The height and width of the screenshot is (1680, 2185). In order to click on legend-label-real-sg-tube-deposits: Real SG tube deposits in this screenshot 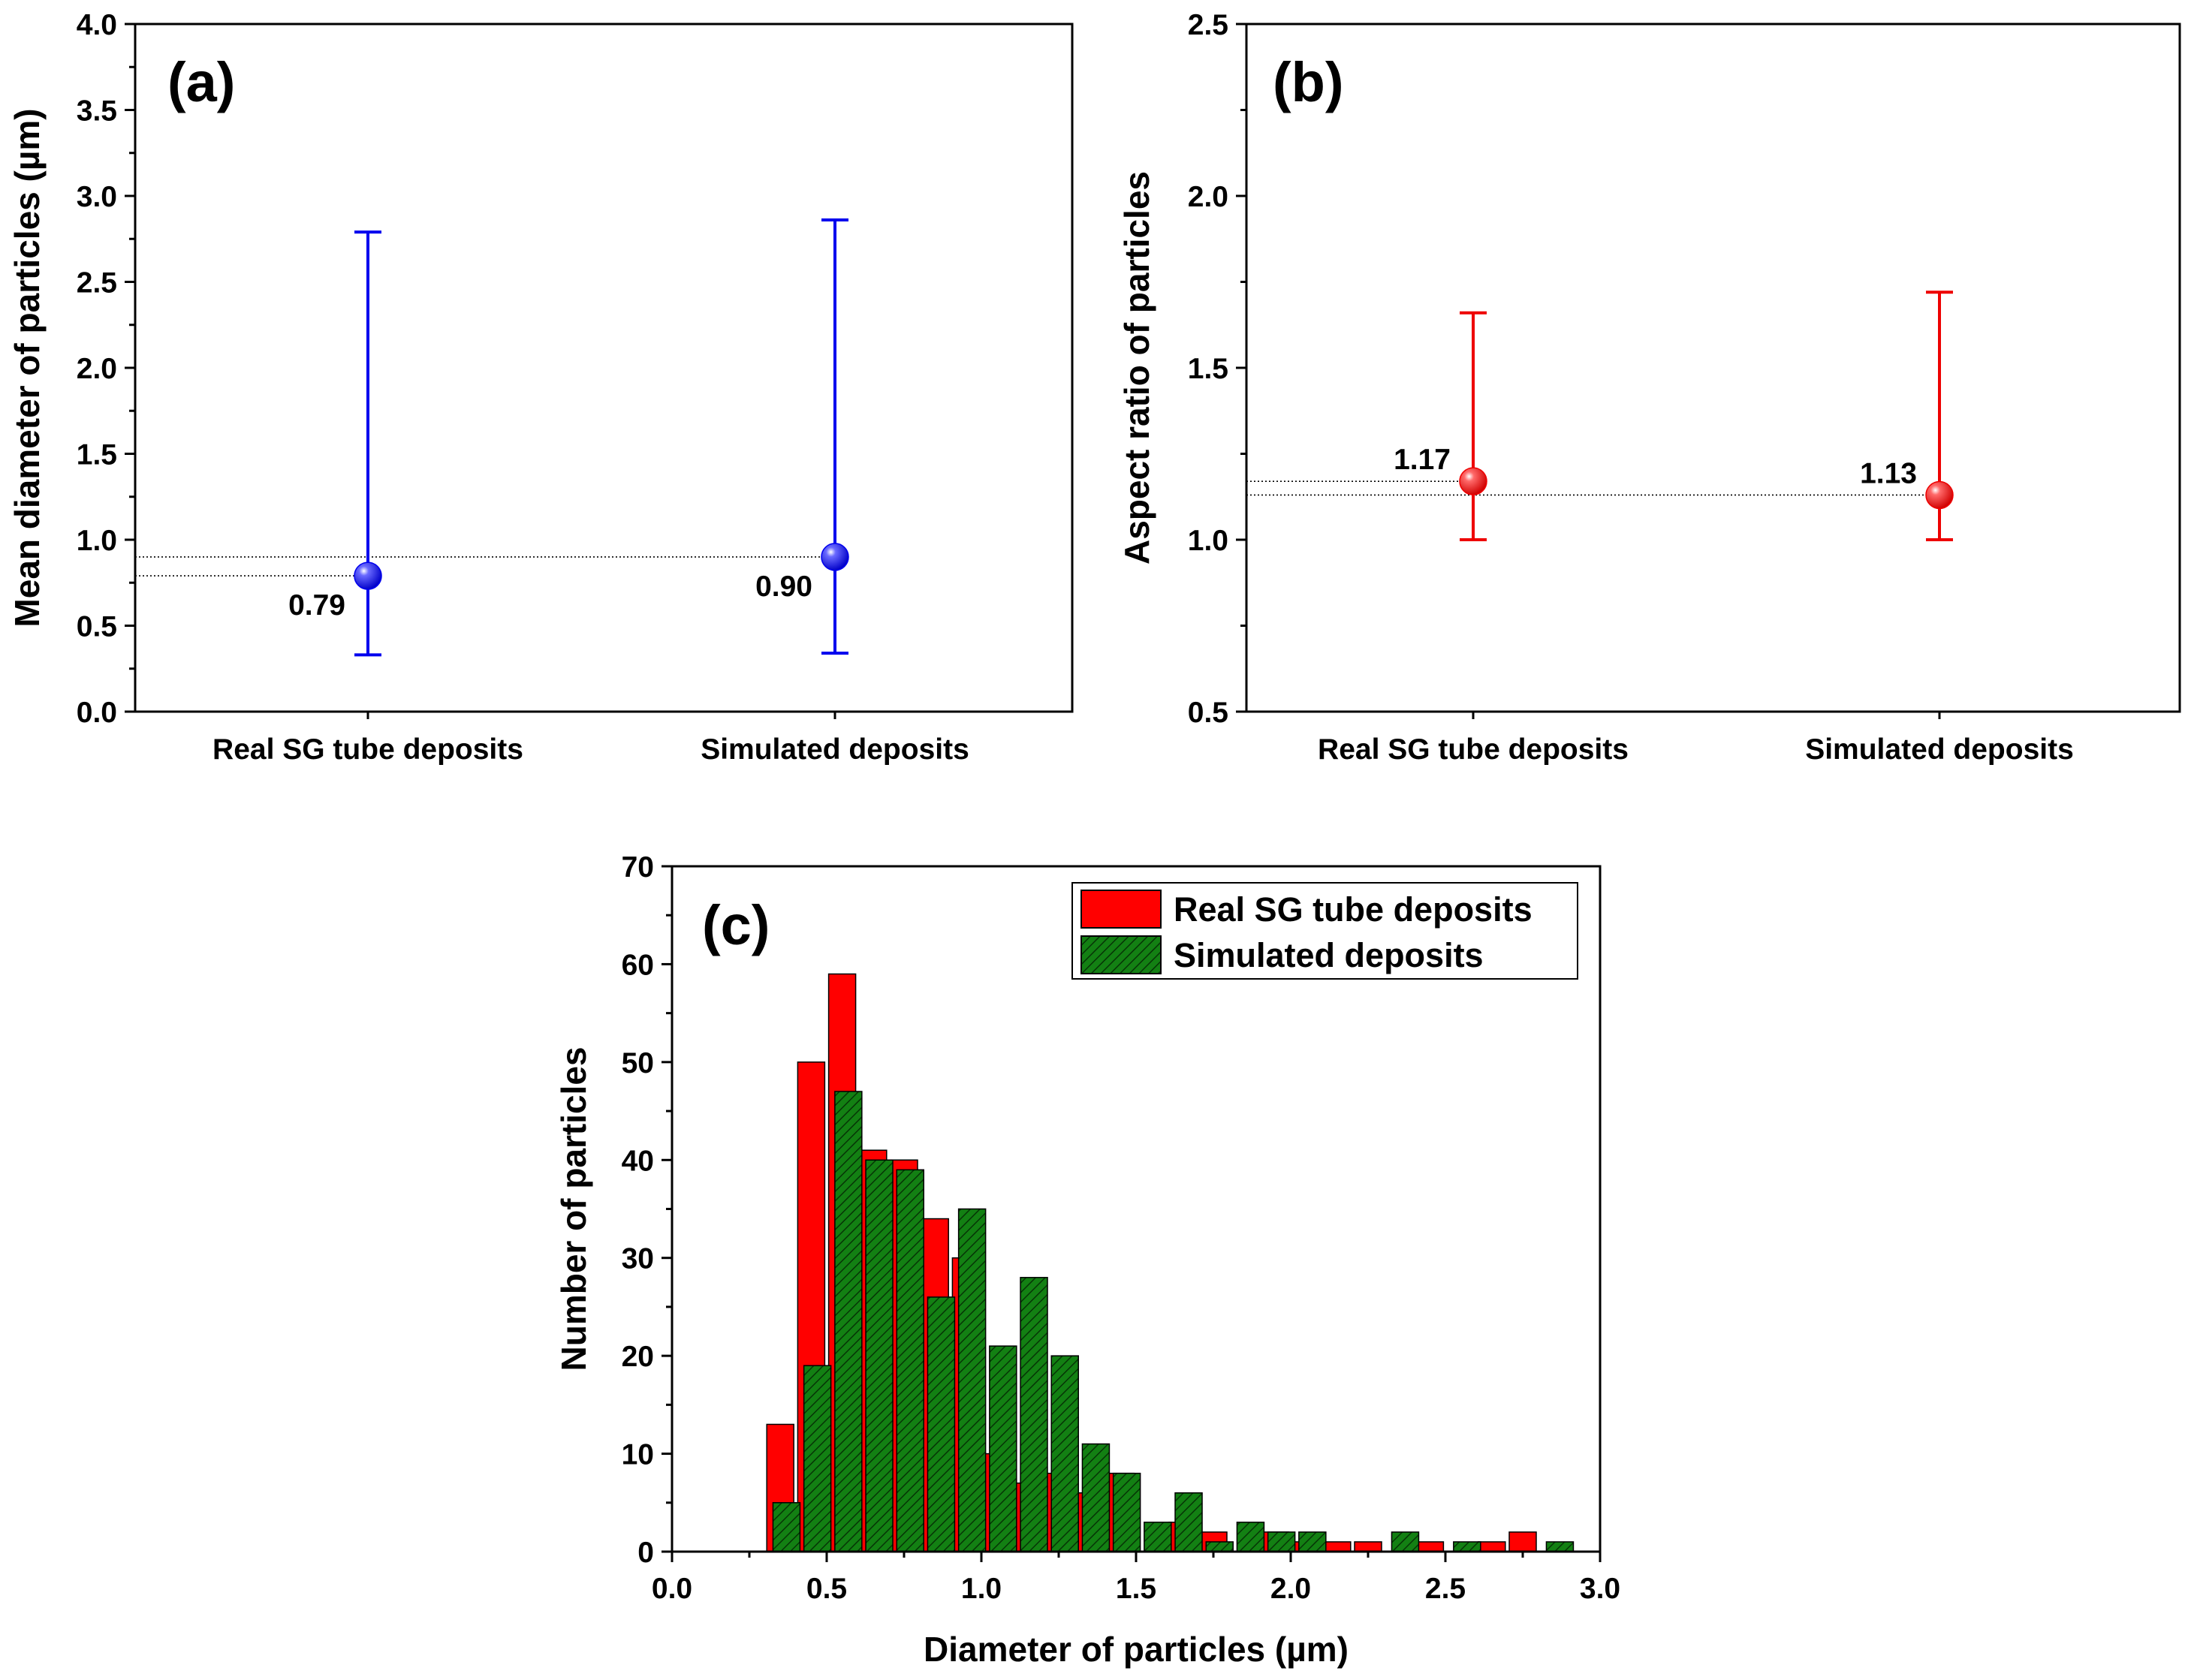, I will do `click(1353, 909)`.